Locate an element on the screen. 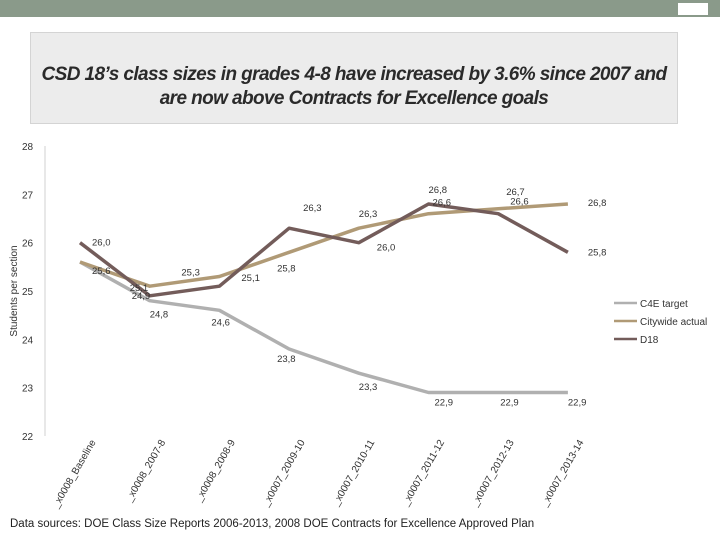 Image resolution: width=720 pixels, height=540 pixels. x-tick-label: _x0007_2012-13 is located at coordinates (493, 474).